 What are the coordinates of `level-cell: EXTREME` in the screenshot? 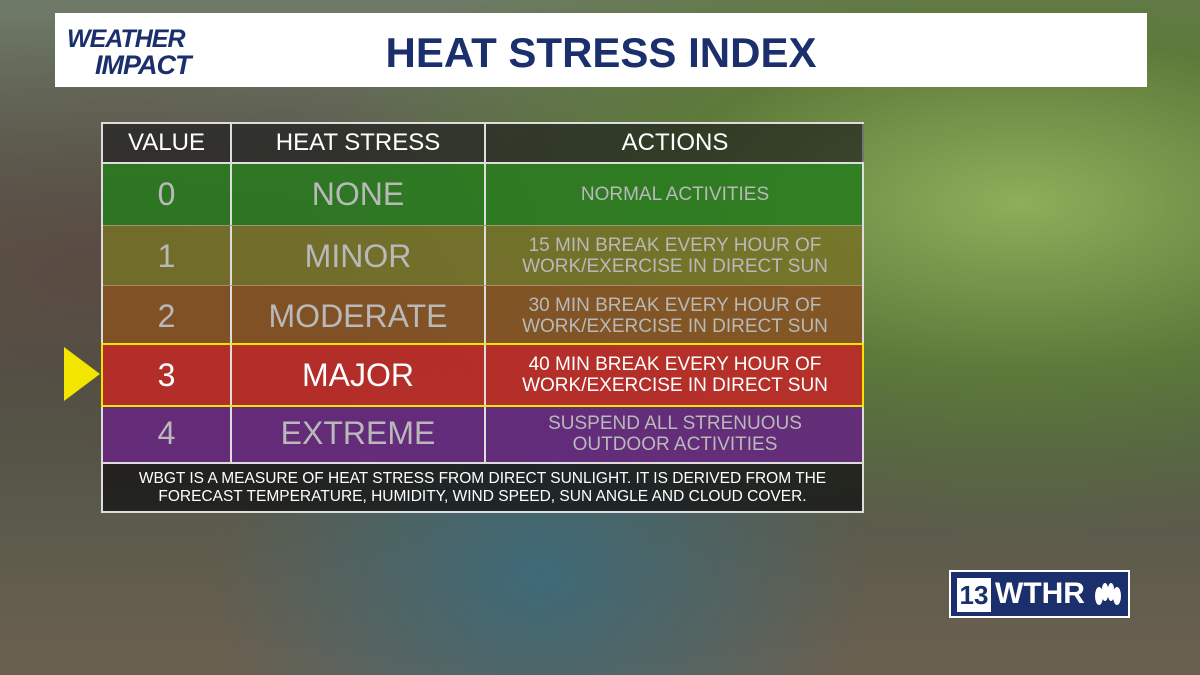 It's located at (359, 433).